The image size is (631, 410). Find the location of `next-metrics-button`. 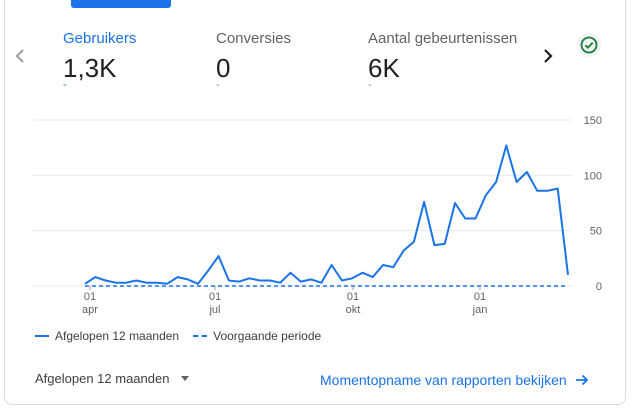

next-metrics-button is located at coordinates (548, 56).